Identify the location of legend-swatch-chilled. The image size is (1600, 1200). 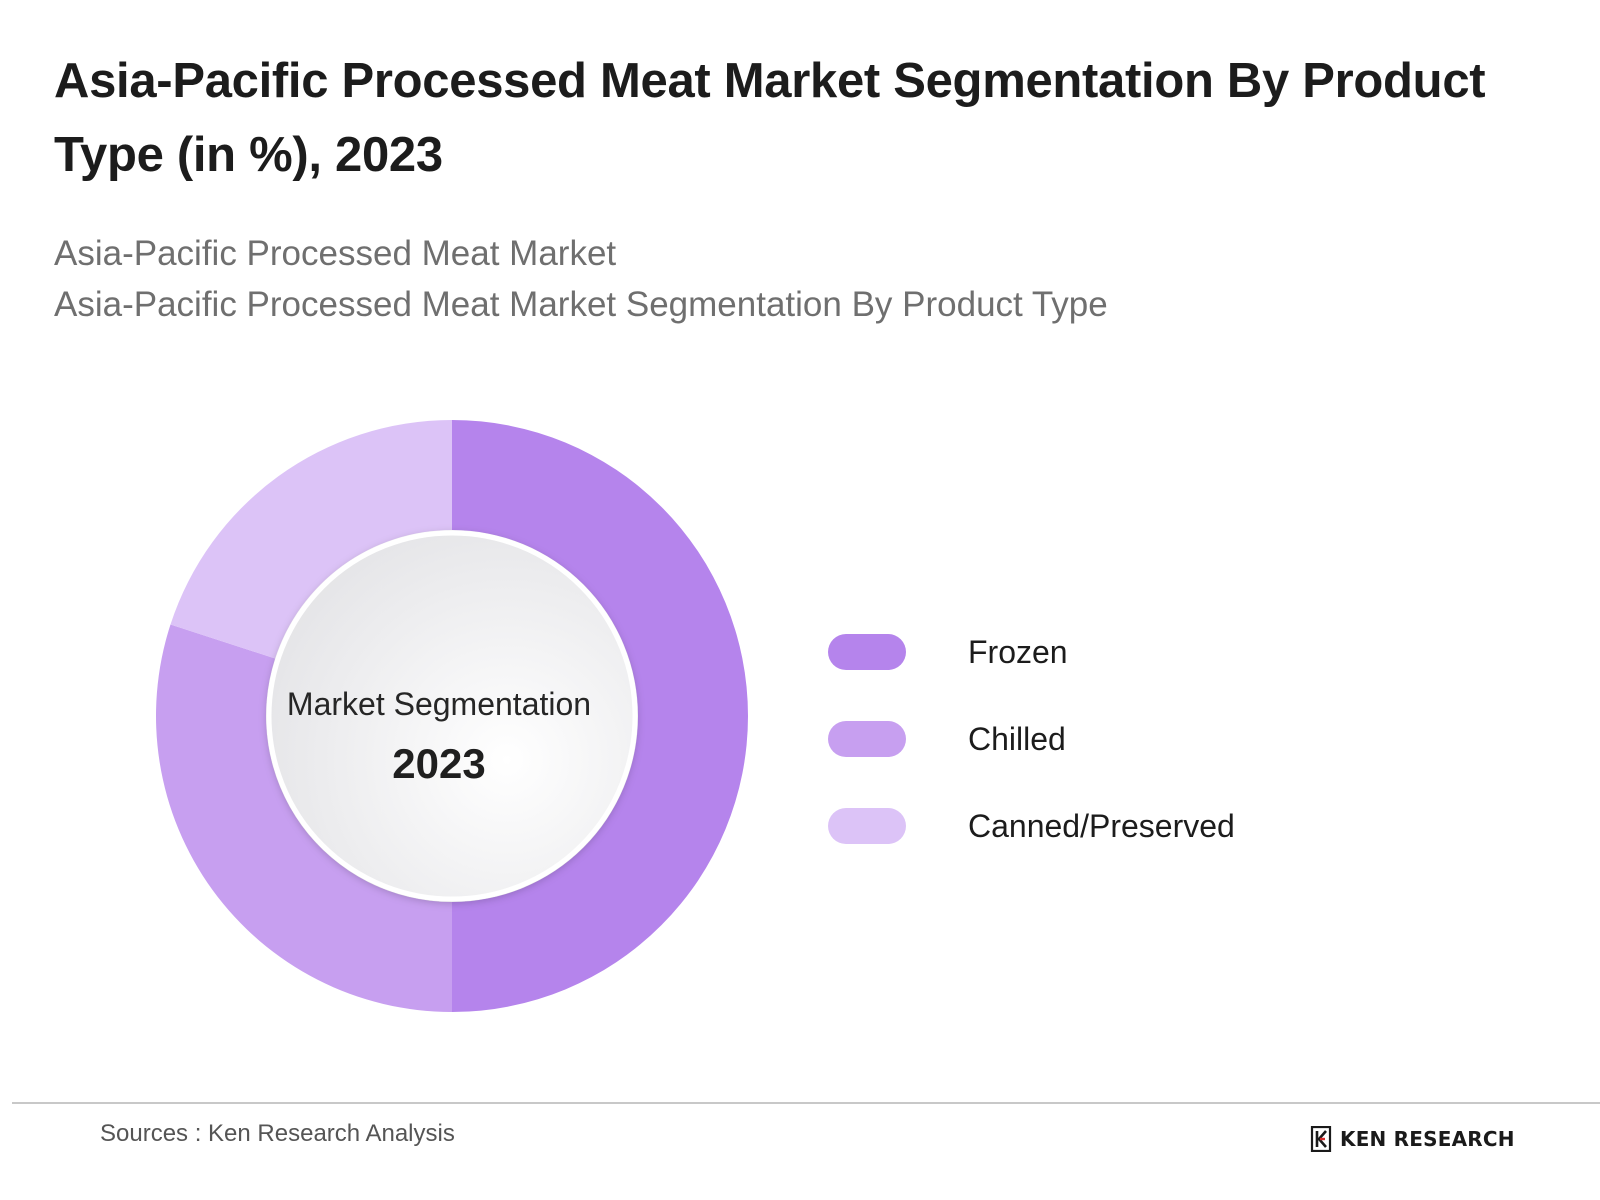
(867, 739).